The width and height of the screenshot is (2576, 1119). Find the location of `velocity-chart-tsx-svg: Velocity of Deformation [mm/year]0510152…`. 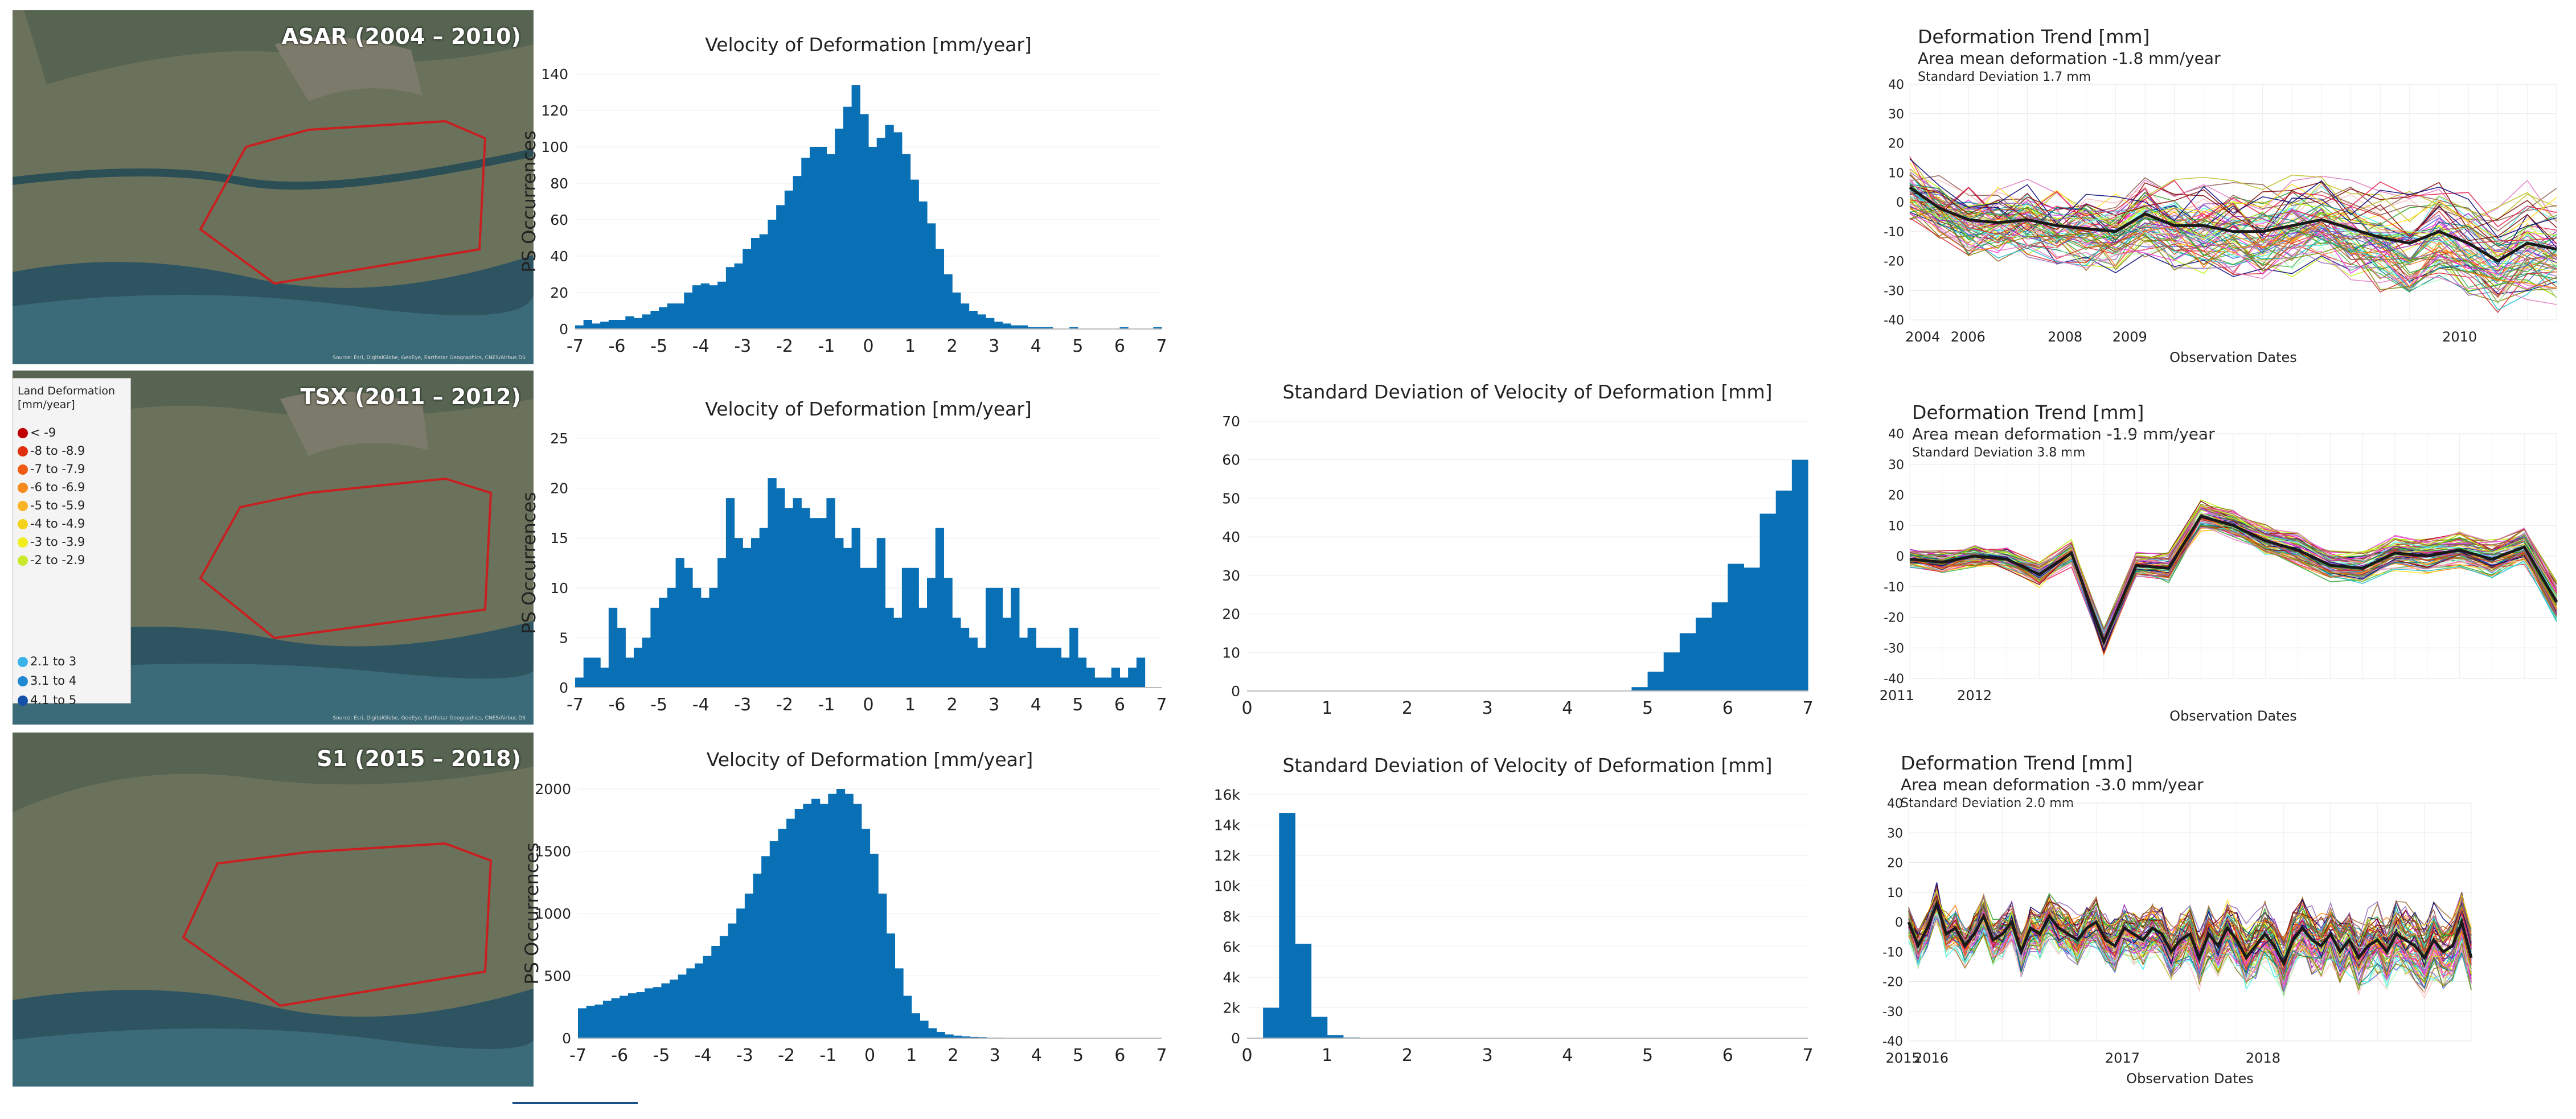

velocity-chart-tsx-svg: Velocity of Deformation [mm/year]0510152… is located at coordinates (842, 556).